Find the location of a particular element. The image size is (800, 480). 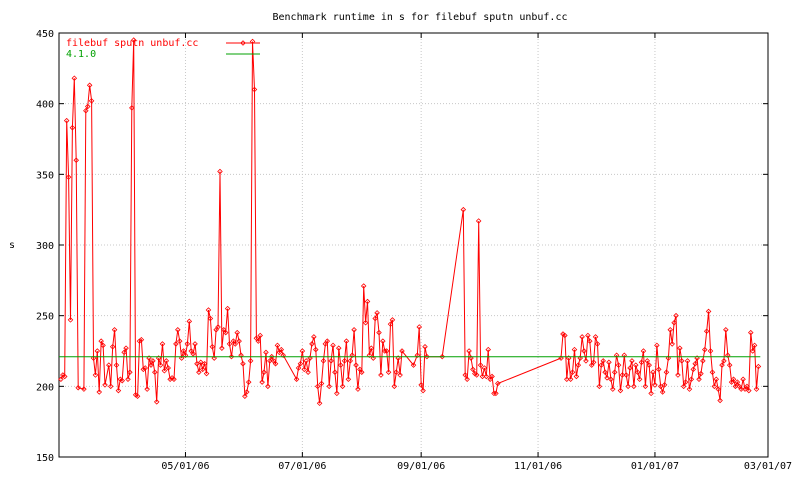

x-tick-label: 09/01/06 is located at coordinates (421, 466).